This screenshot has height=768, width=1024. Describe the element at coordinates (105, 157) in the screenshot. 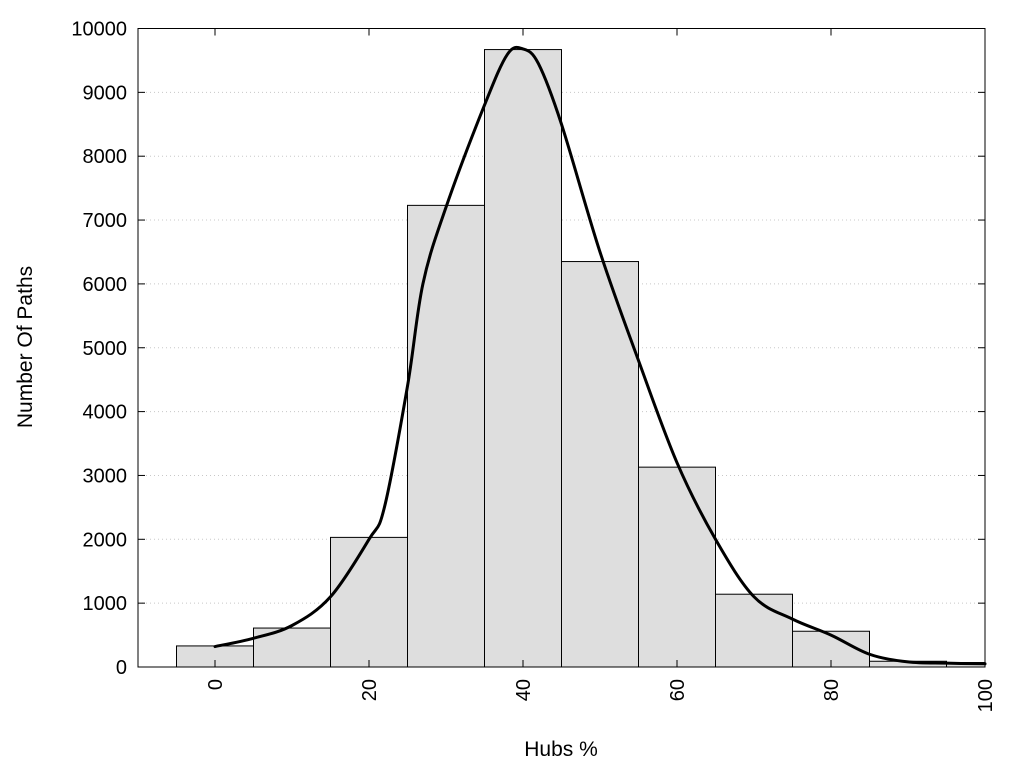

I see `y-tick-label: 8000` at that location.